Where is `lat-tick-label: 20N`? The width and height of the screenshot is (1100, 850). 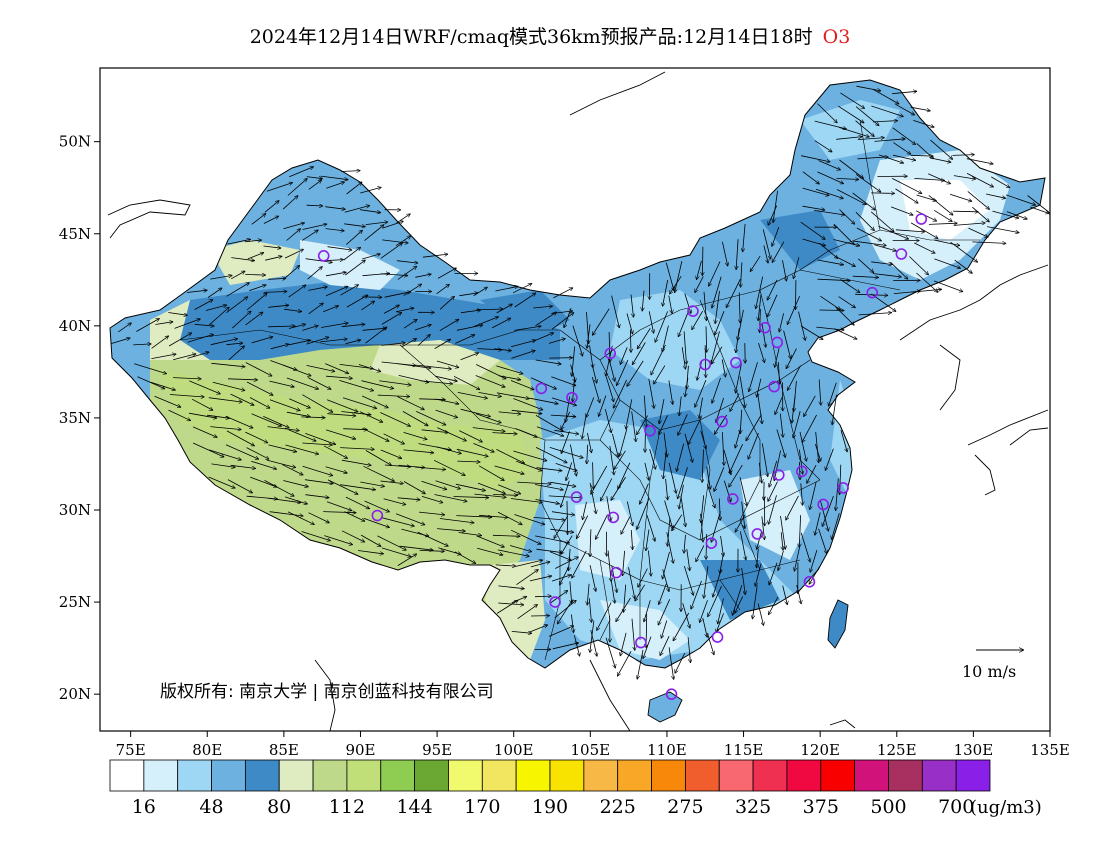 lat-tick-label: 20N is located at coordinates (75, 694).